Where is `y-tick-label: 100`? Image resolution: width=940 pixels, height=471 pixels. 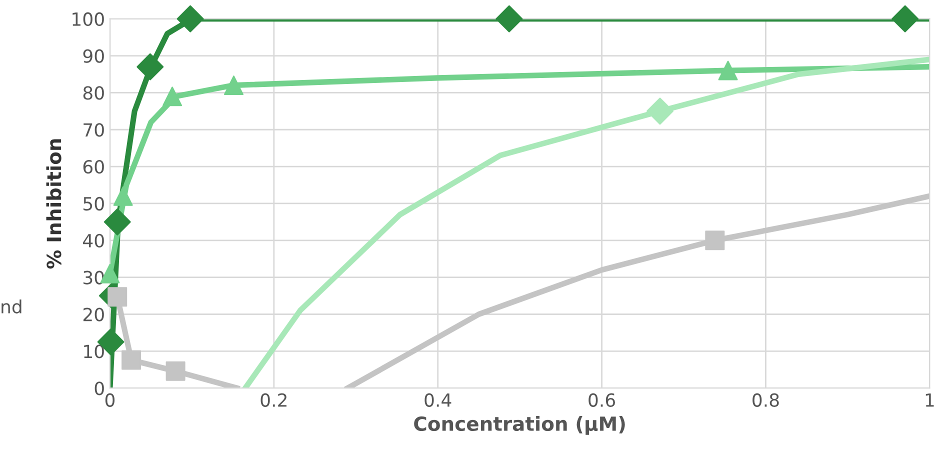 y-tick-label: 100 is located at coordinates (88, 19).